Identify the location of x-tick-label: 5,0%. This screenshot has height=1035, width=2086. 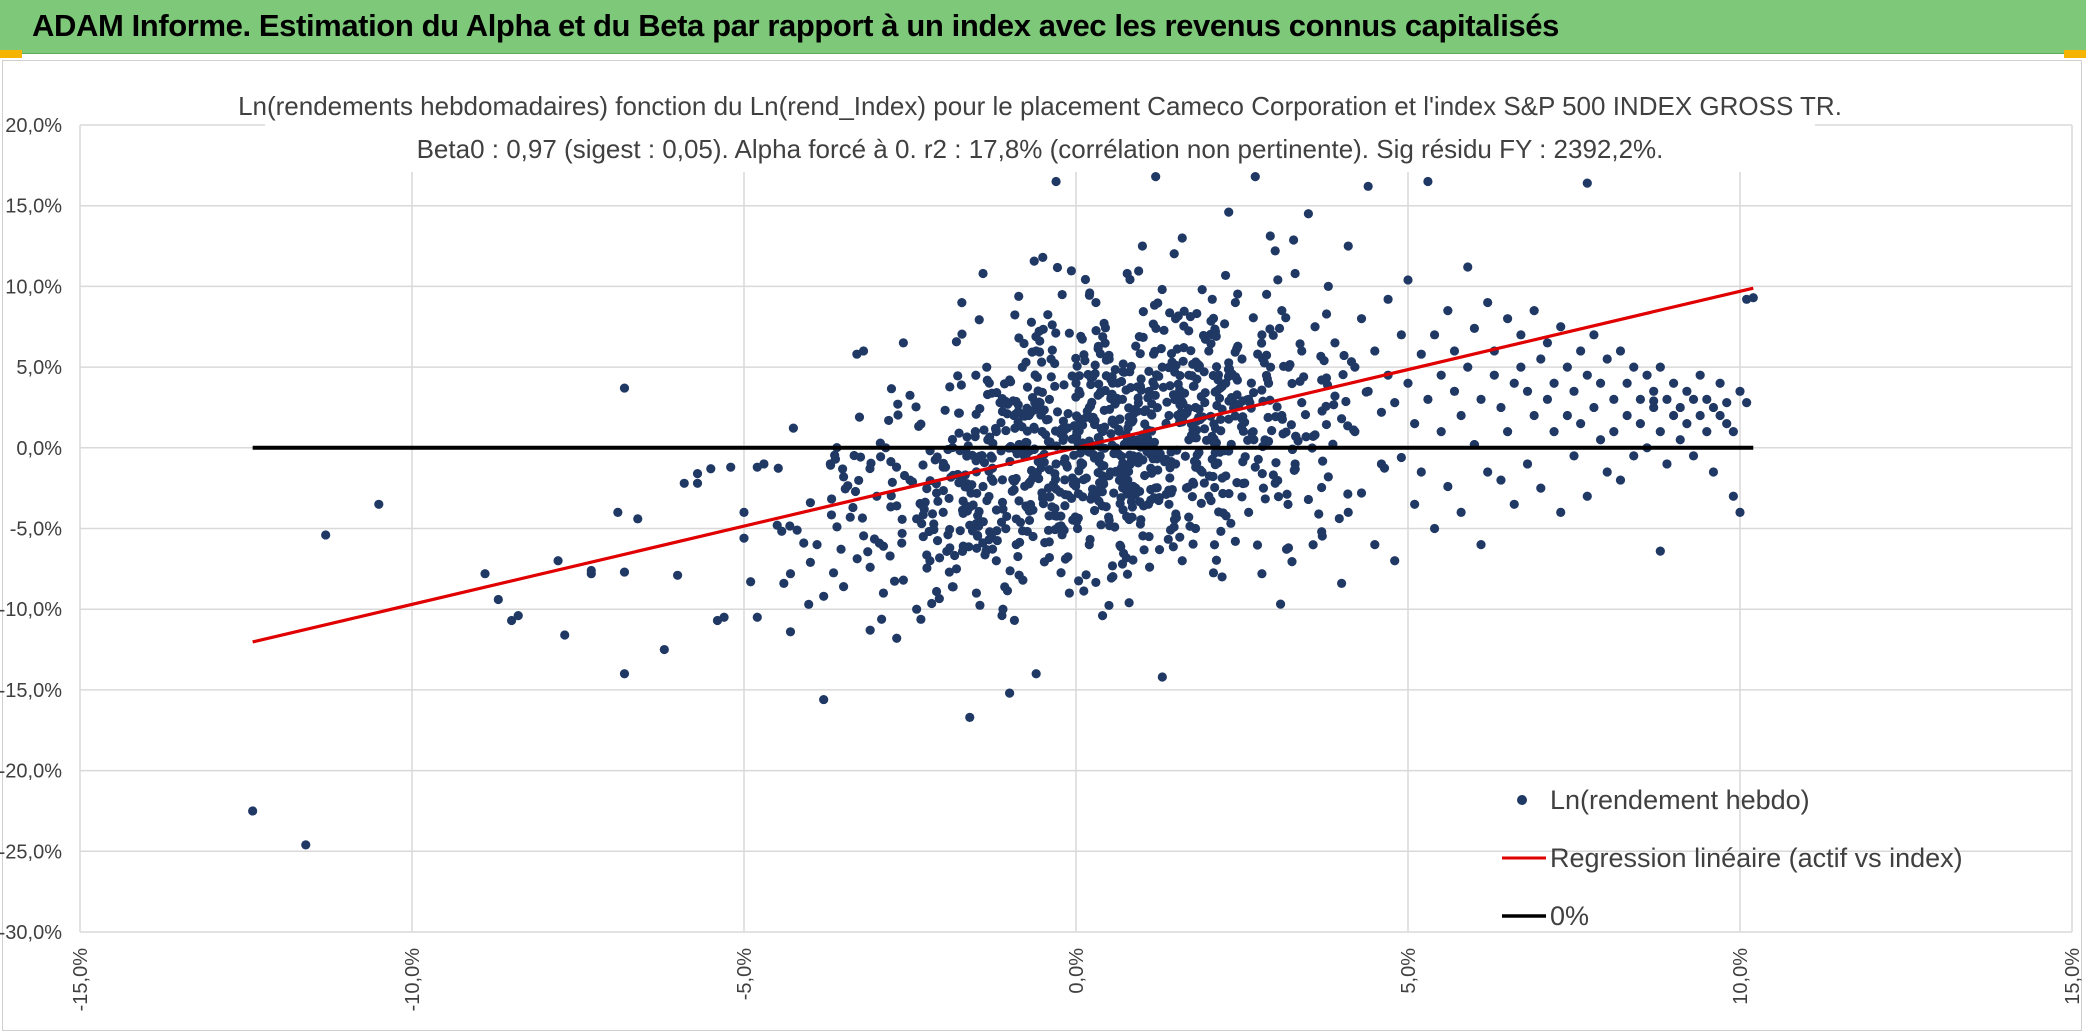
(1409, 971).